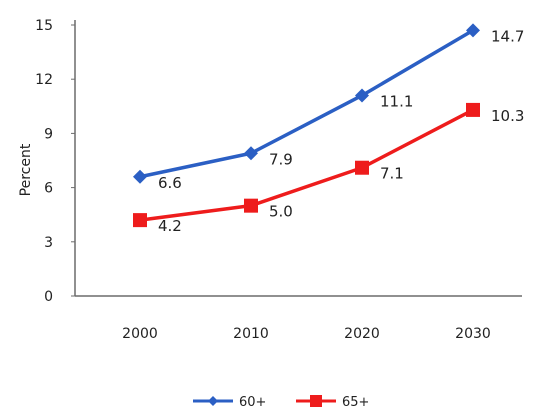 The width and height of the screenshot is (552, 416). Describe the element at coordinates (48, 189) in the screenshot. I see `y-tick-label: 6` at that location.